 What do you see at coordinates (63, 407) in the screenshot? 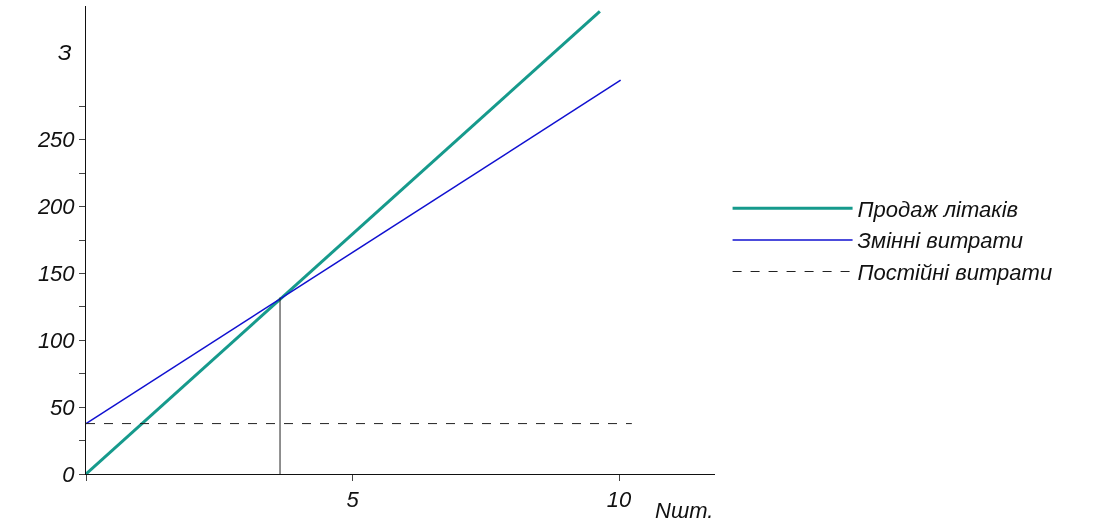
I see `y-tick-label: 50` at bounding box center [63, 407].